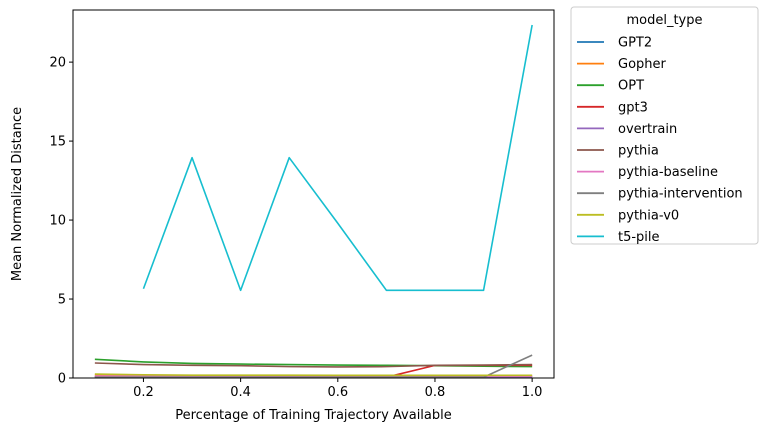 The height and width of the screenshot is (432, 765). What do you see at coordinates (631, 86) in the screenshot?
I see `legend-label-opt: OPT` at bounding box center [631, 86].